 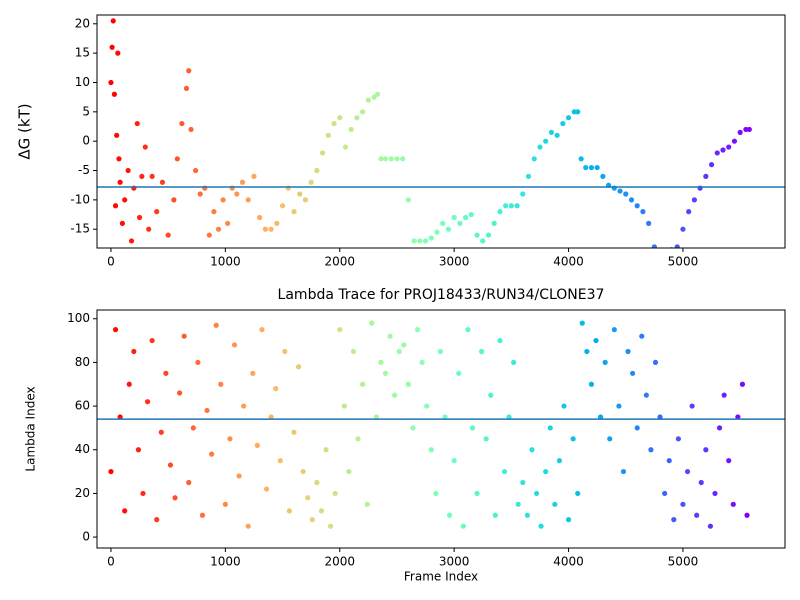 I want to click on y-tick-label: 80, so click(x=82, y=362).